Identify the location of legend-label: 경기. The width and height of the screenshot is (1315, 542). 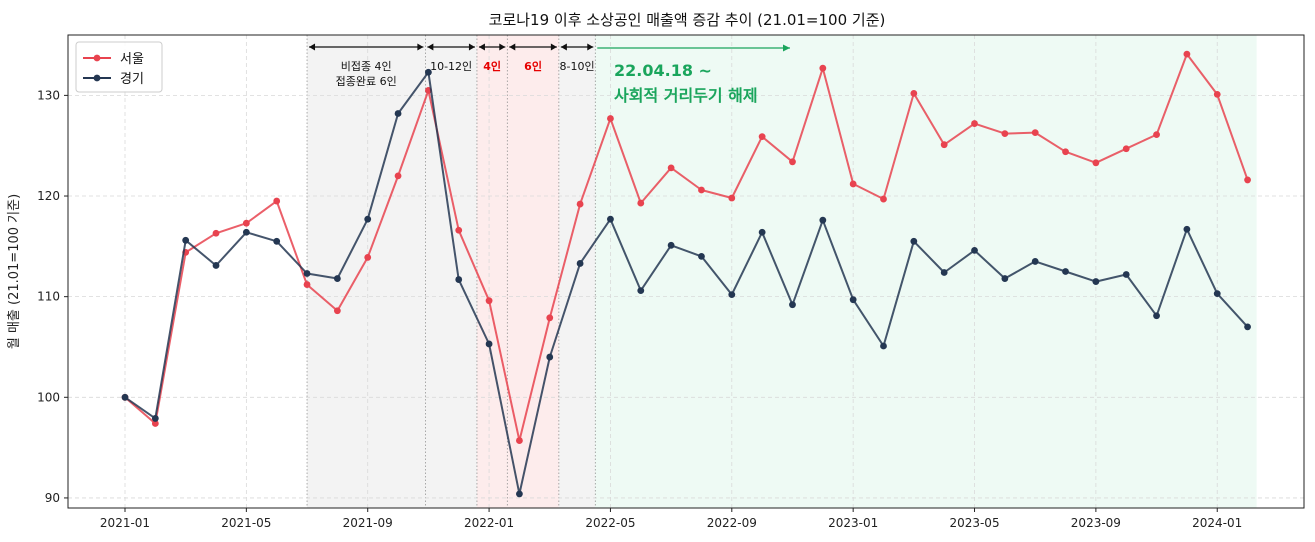
(132, 79).